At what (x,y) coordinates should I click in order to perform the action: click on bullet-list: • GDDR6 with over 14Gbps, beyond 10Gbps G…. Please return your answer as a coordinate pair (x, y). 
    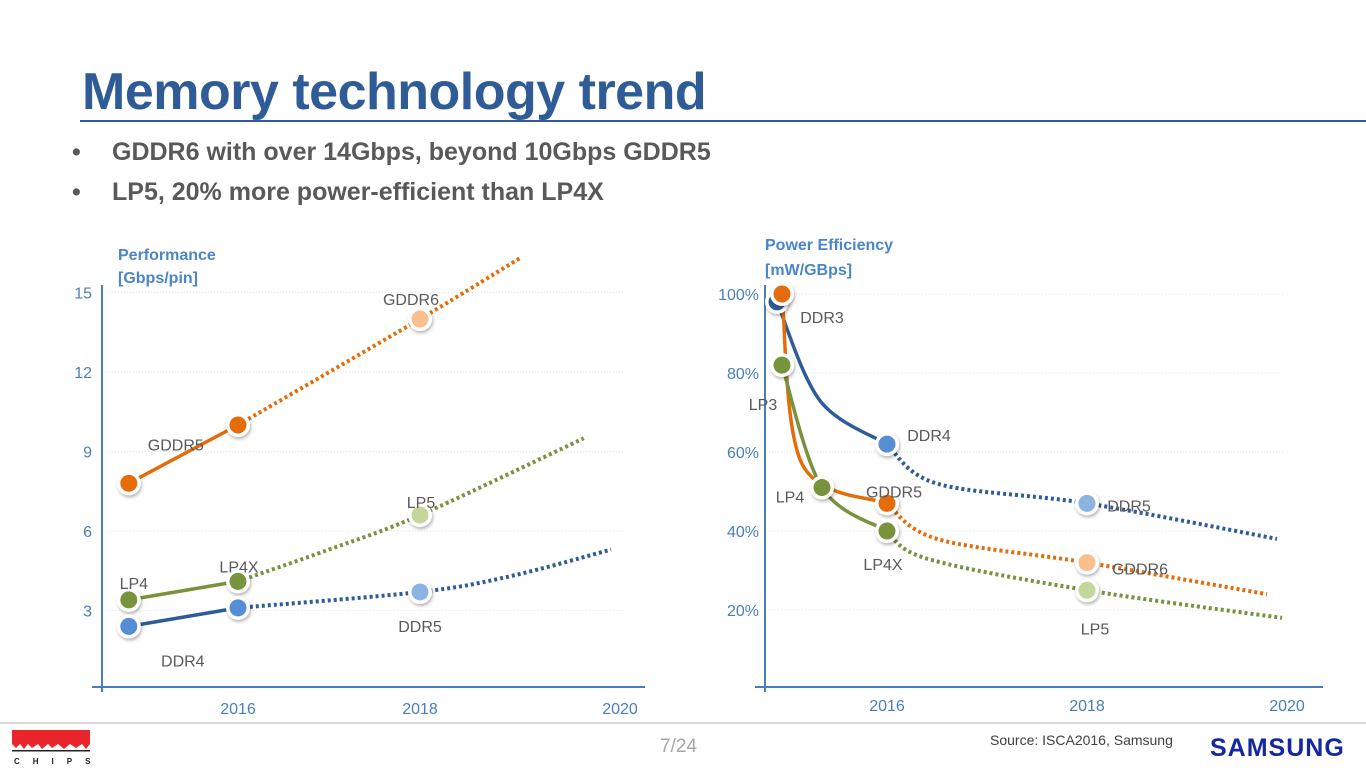
    Looking at the image, I should click on (391, 172).